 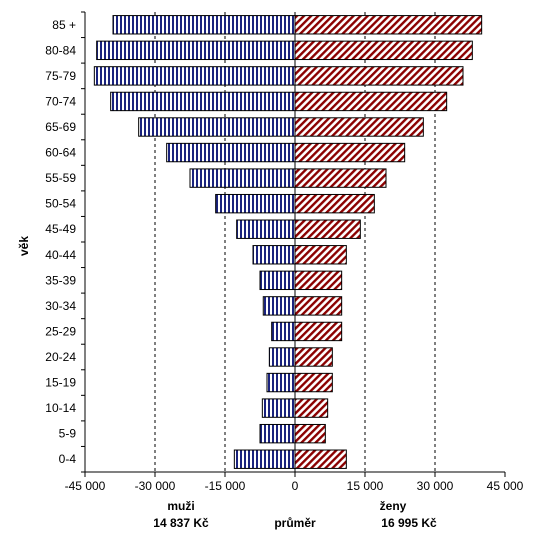 What do you see at coordinates (60, 127) in the screenshot?
I see `category-label: 65-69` at bounding box center [60, 127].